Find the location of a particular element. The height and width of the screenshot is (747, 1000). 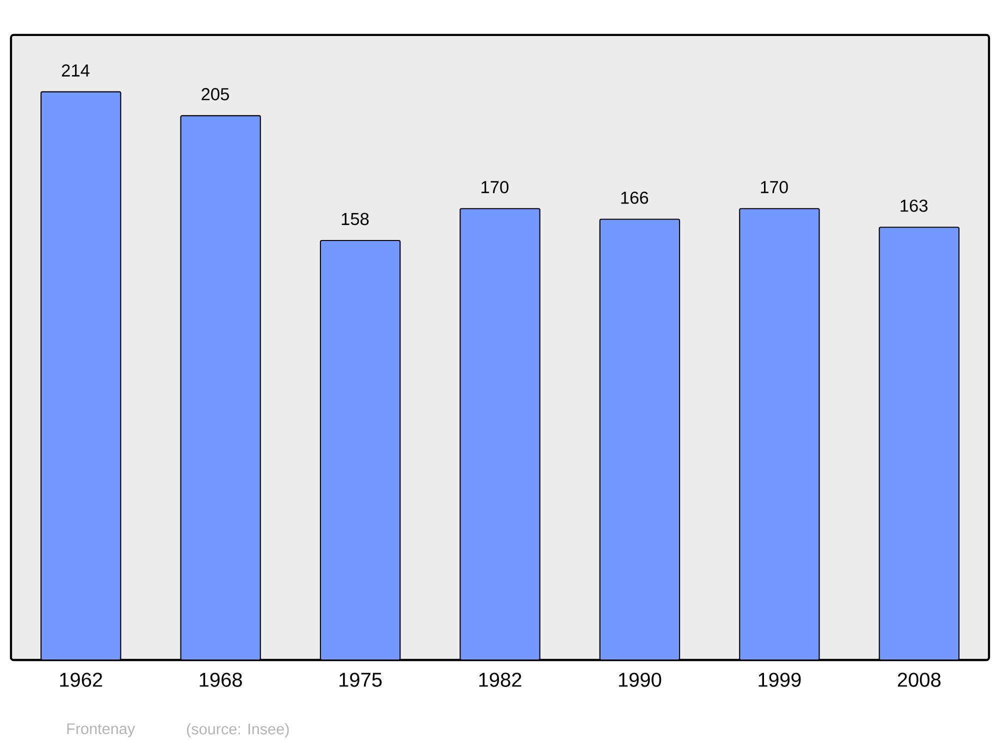

data-label: 214 is located at coordinates (76, 70).